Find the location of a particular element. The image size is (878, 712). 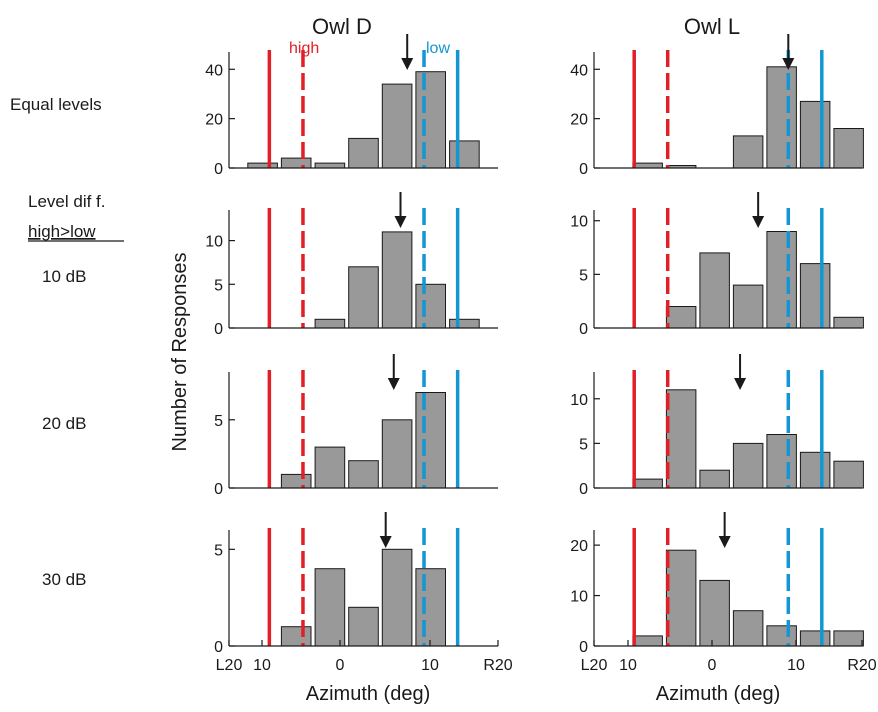

row-label-20db: 20 dB is located at coordinates (64, 423).